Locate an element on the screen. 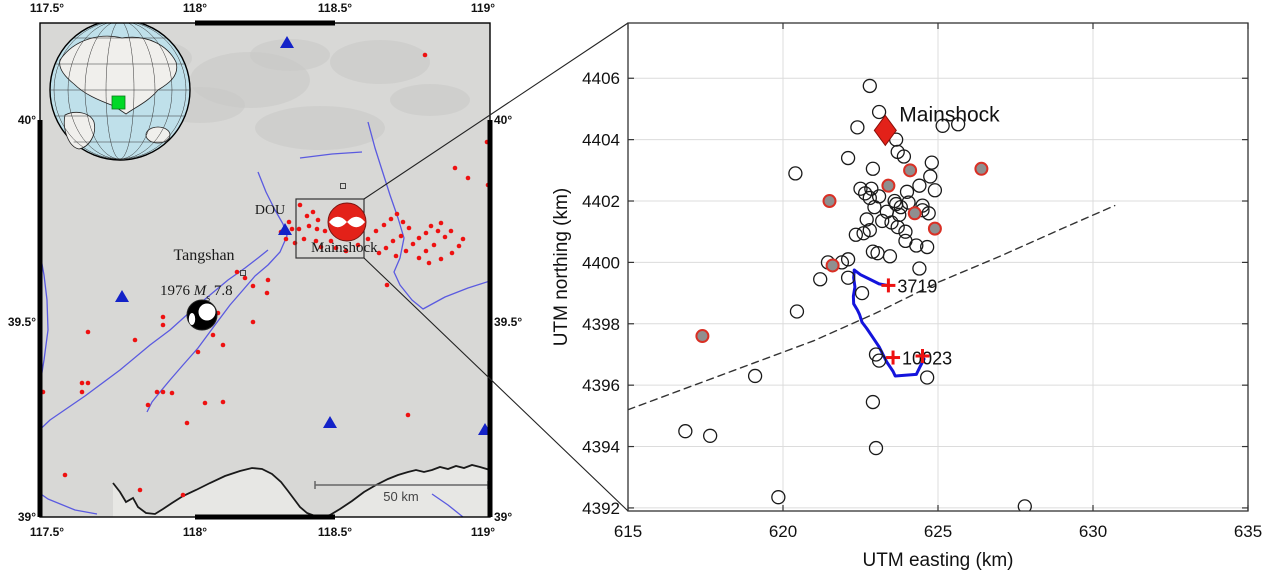  globe-graticule-meridian is located at coordinates (120, 91).